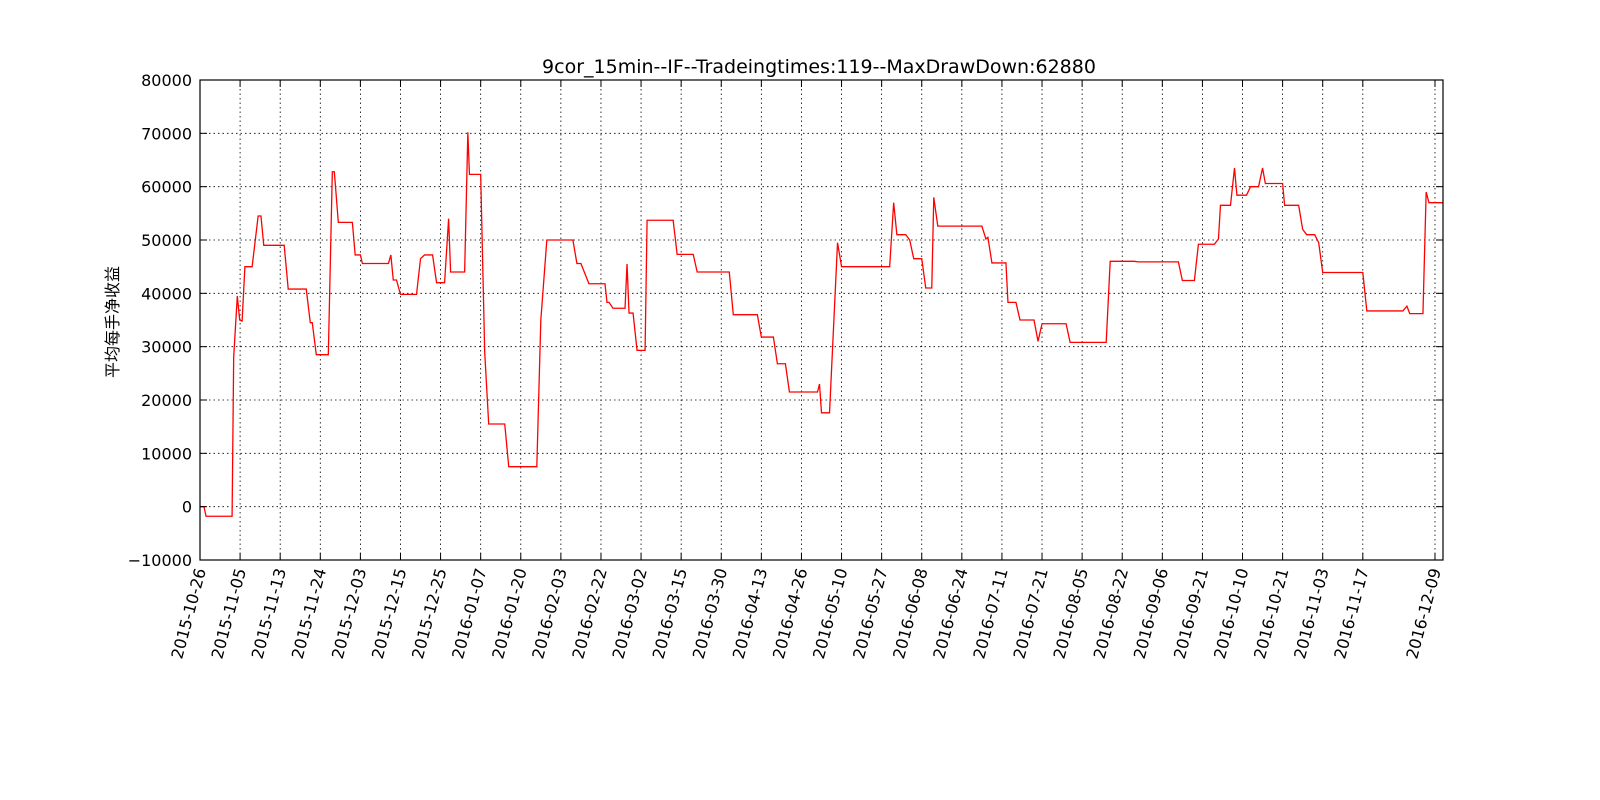 The height and width of the screenshot is (800, 1600). What do you see at coordinates (910, 613) in the screenshot?
I see `x-tick-label: 2016-06-08` at bounding box center [910, 613].